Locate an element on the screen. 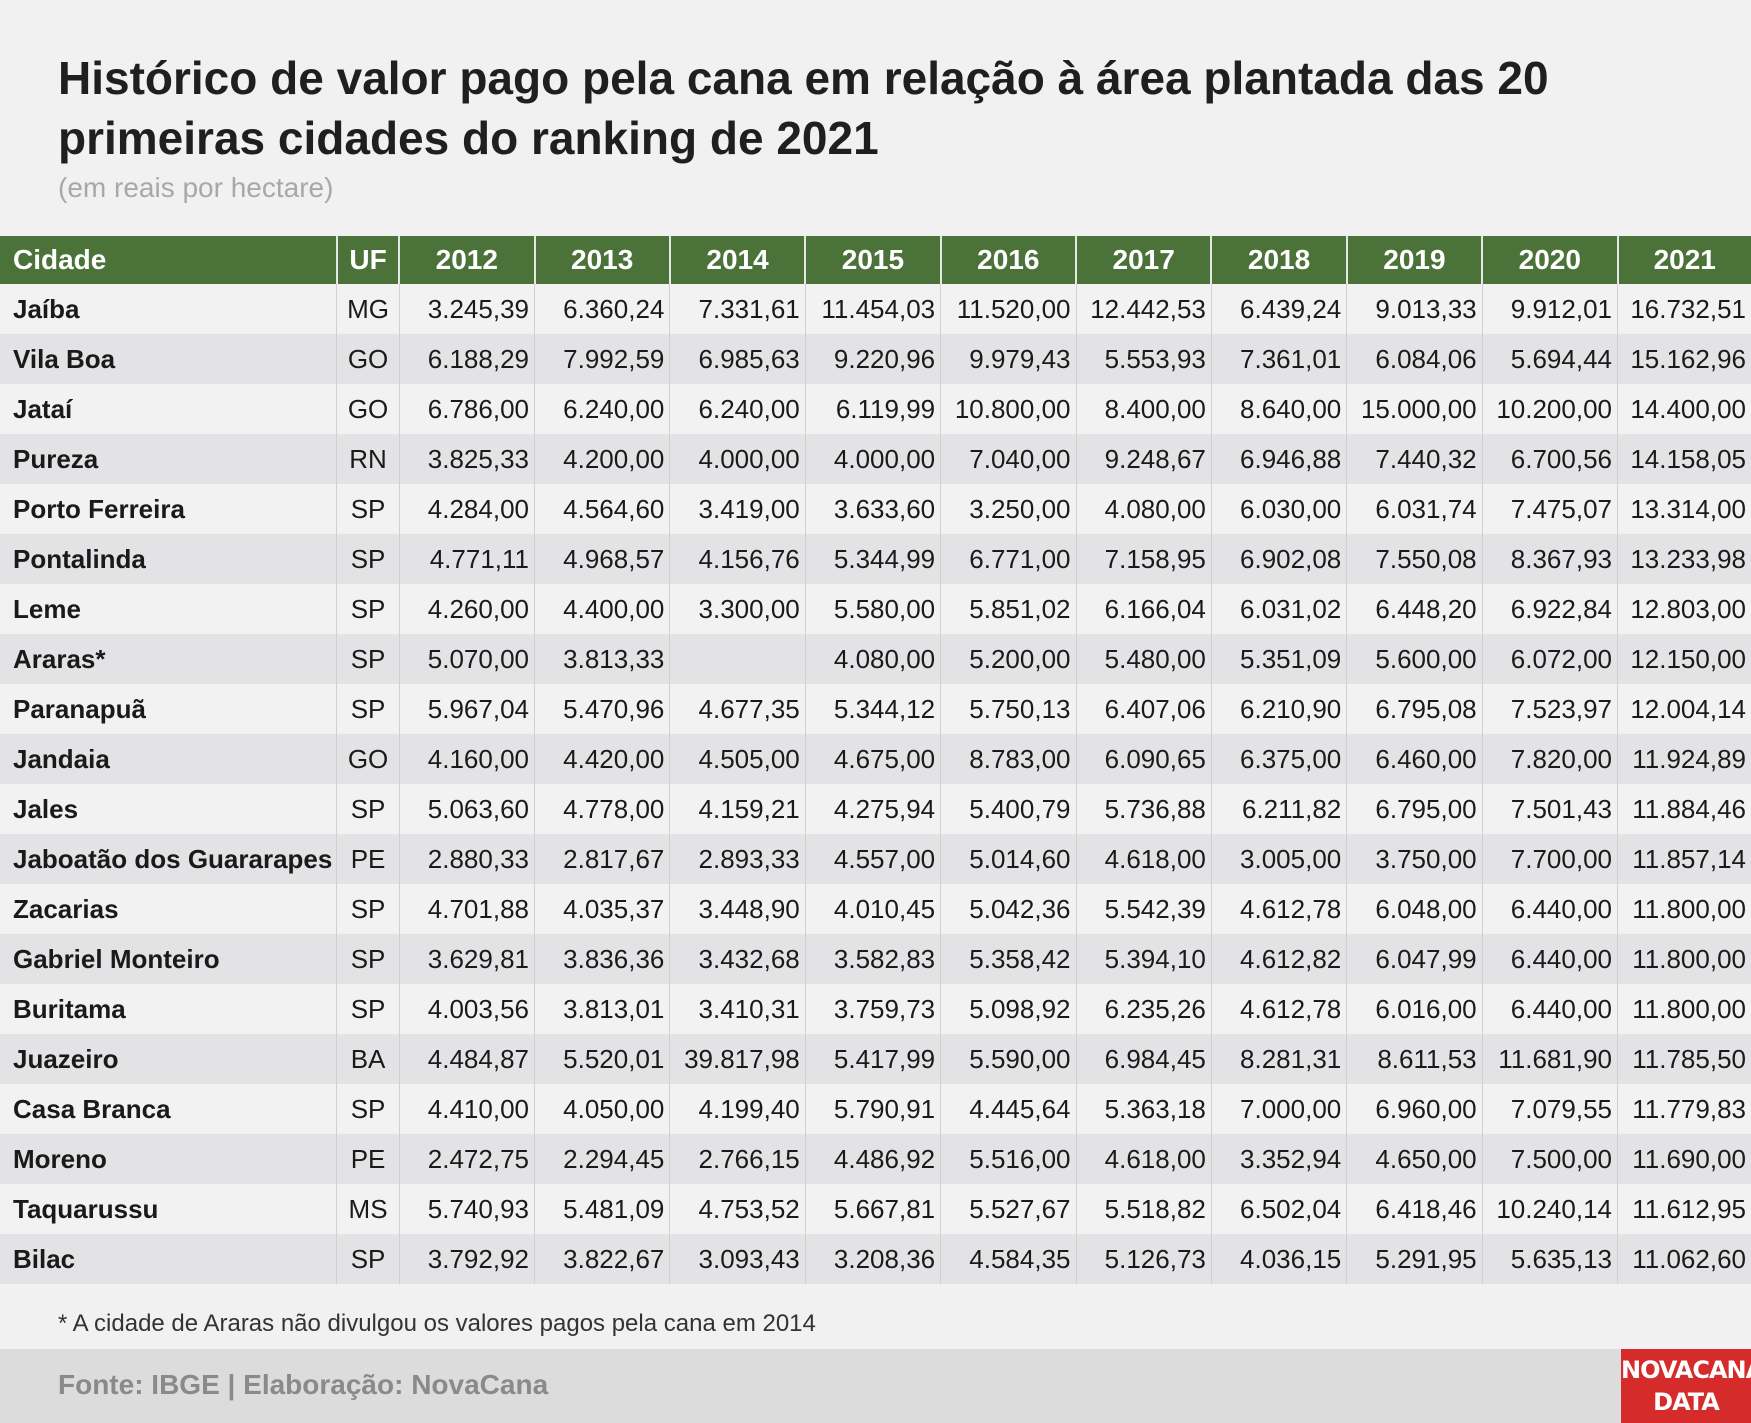  value-cell: 8.400,00 is located at coordinates (1144, 409).